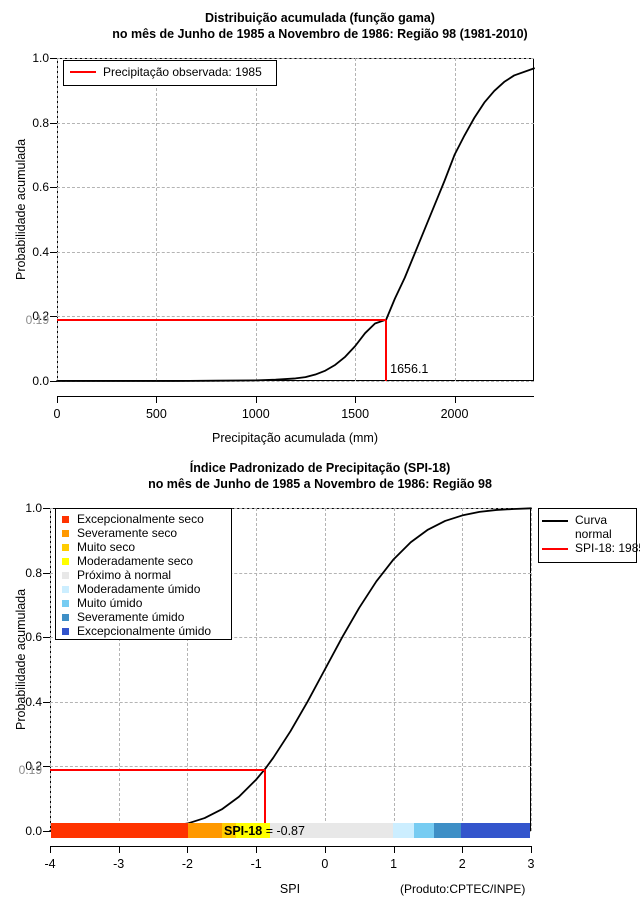 This screenshot has width=640, height=900. Describe the element at coordinates (110, 603) in the screenshot. I see `legend-label-spi-category: Muito úmido` at that location.